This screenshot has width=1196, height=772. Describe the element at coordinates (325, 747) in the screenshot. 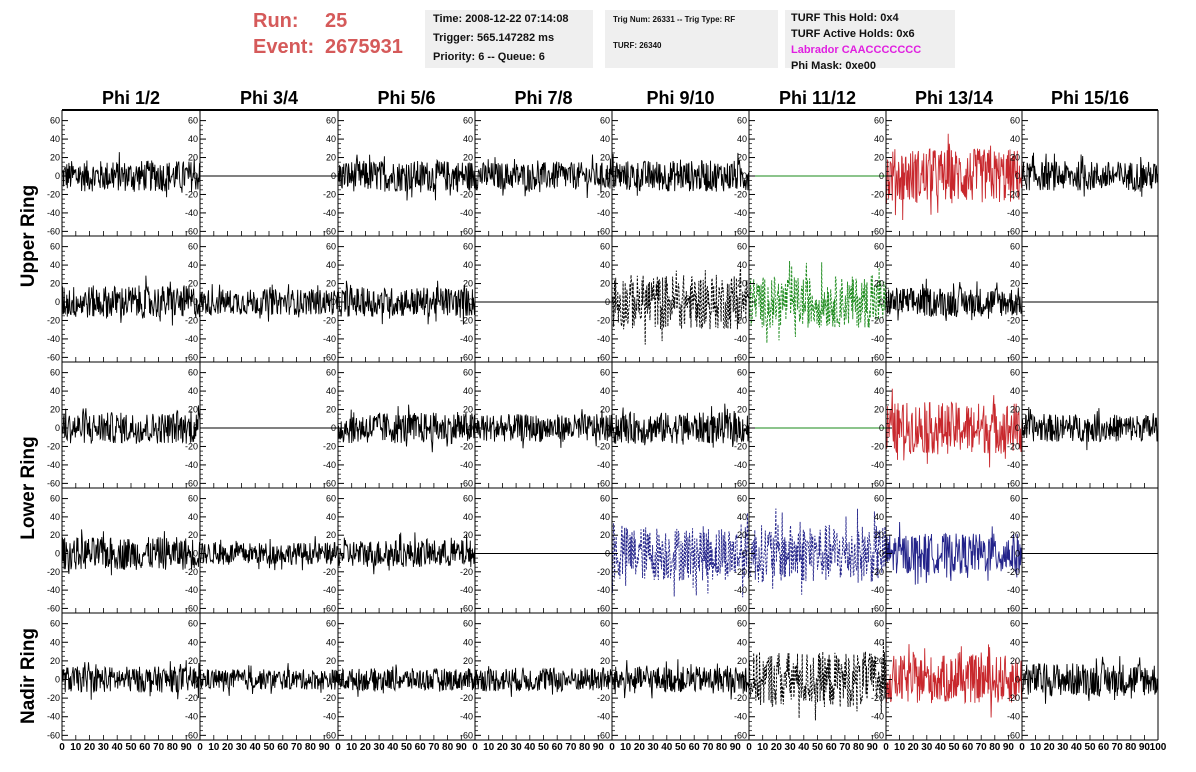

I see `x-tick-label: 90` at that location.